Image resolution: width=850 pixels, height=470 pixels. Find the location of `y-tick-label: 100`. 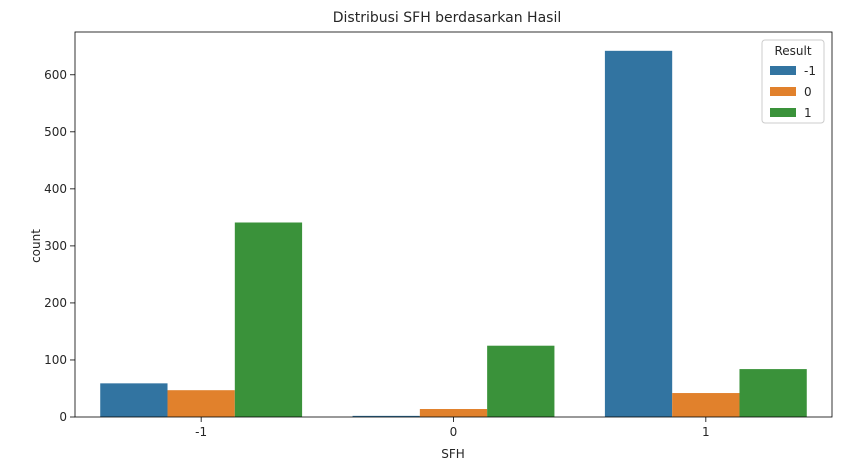

y-tick-label: 100 is located at coordinates (55, 360).